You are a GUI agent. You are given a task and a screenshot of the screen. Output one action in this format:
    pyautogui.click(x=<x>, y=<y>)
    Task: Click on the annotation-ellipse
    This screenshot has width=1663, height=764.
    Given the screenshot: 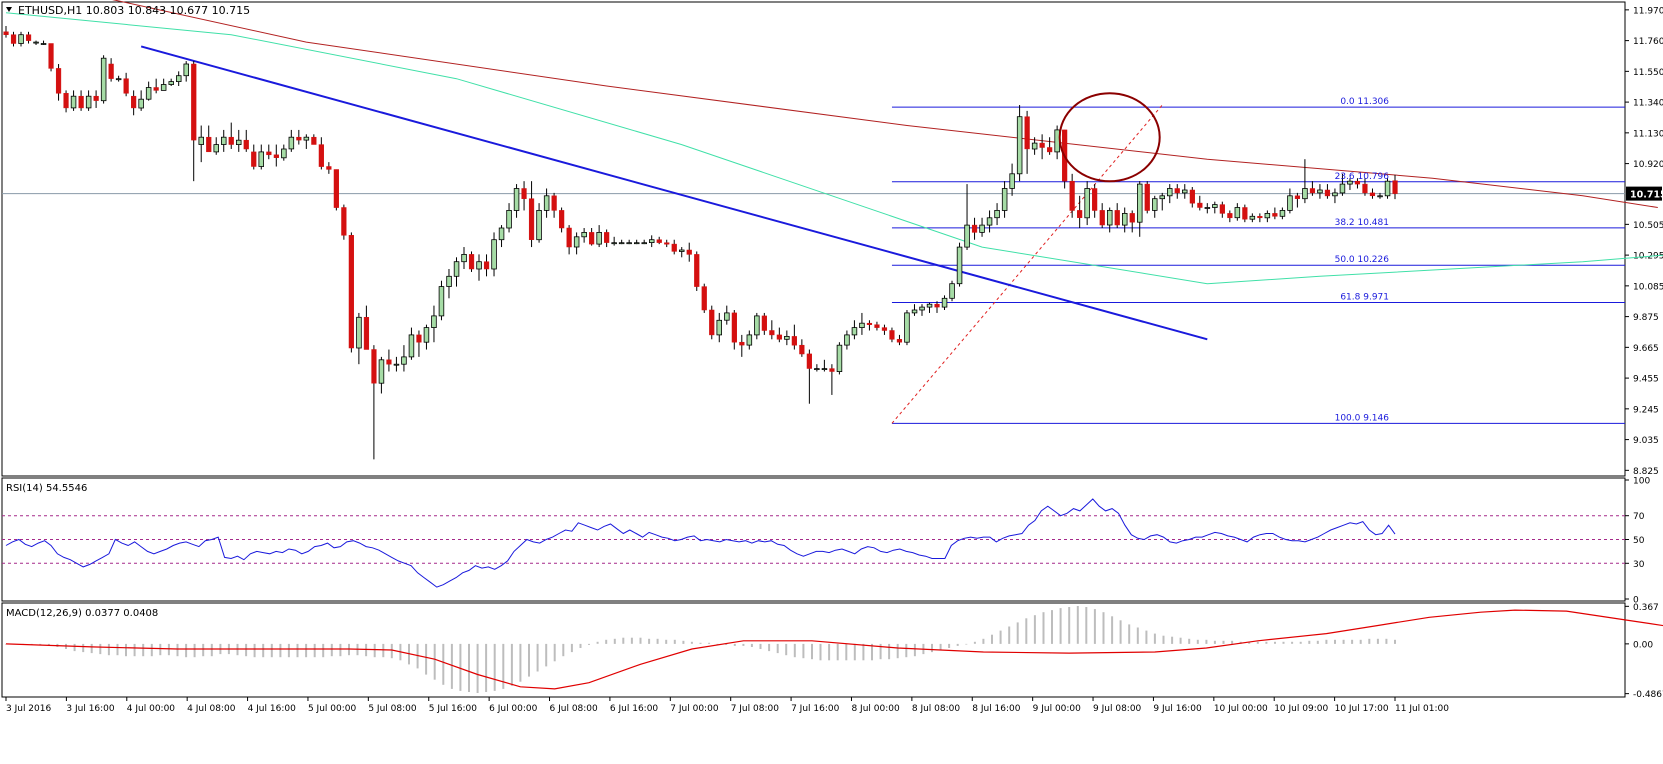 What is the action you would take?
    pyautogui.click(x=1109, y=137)
    